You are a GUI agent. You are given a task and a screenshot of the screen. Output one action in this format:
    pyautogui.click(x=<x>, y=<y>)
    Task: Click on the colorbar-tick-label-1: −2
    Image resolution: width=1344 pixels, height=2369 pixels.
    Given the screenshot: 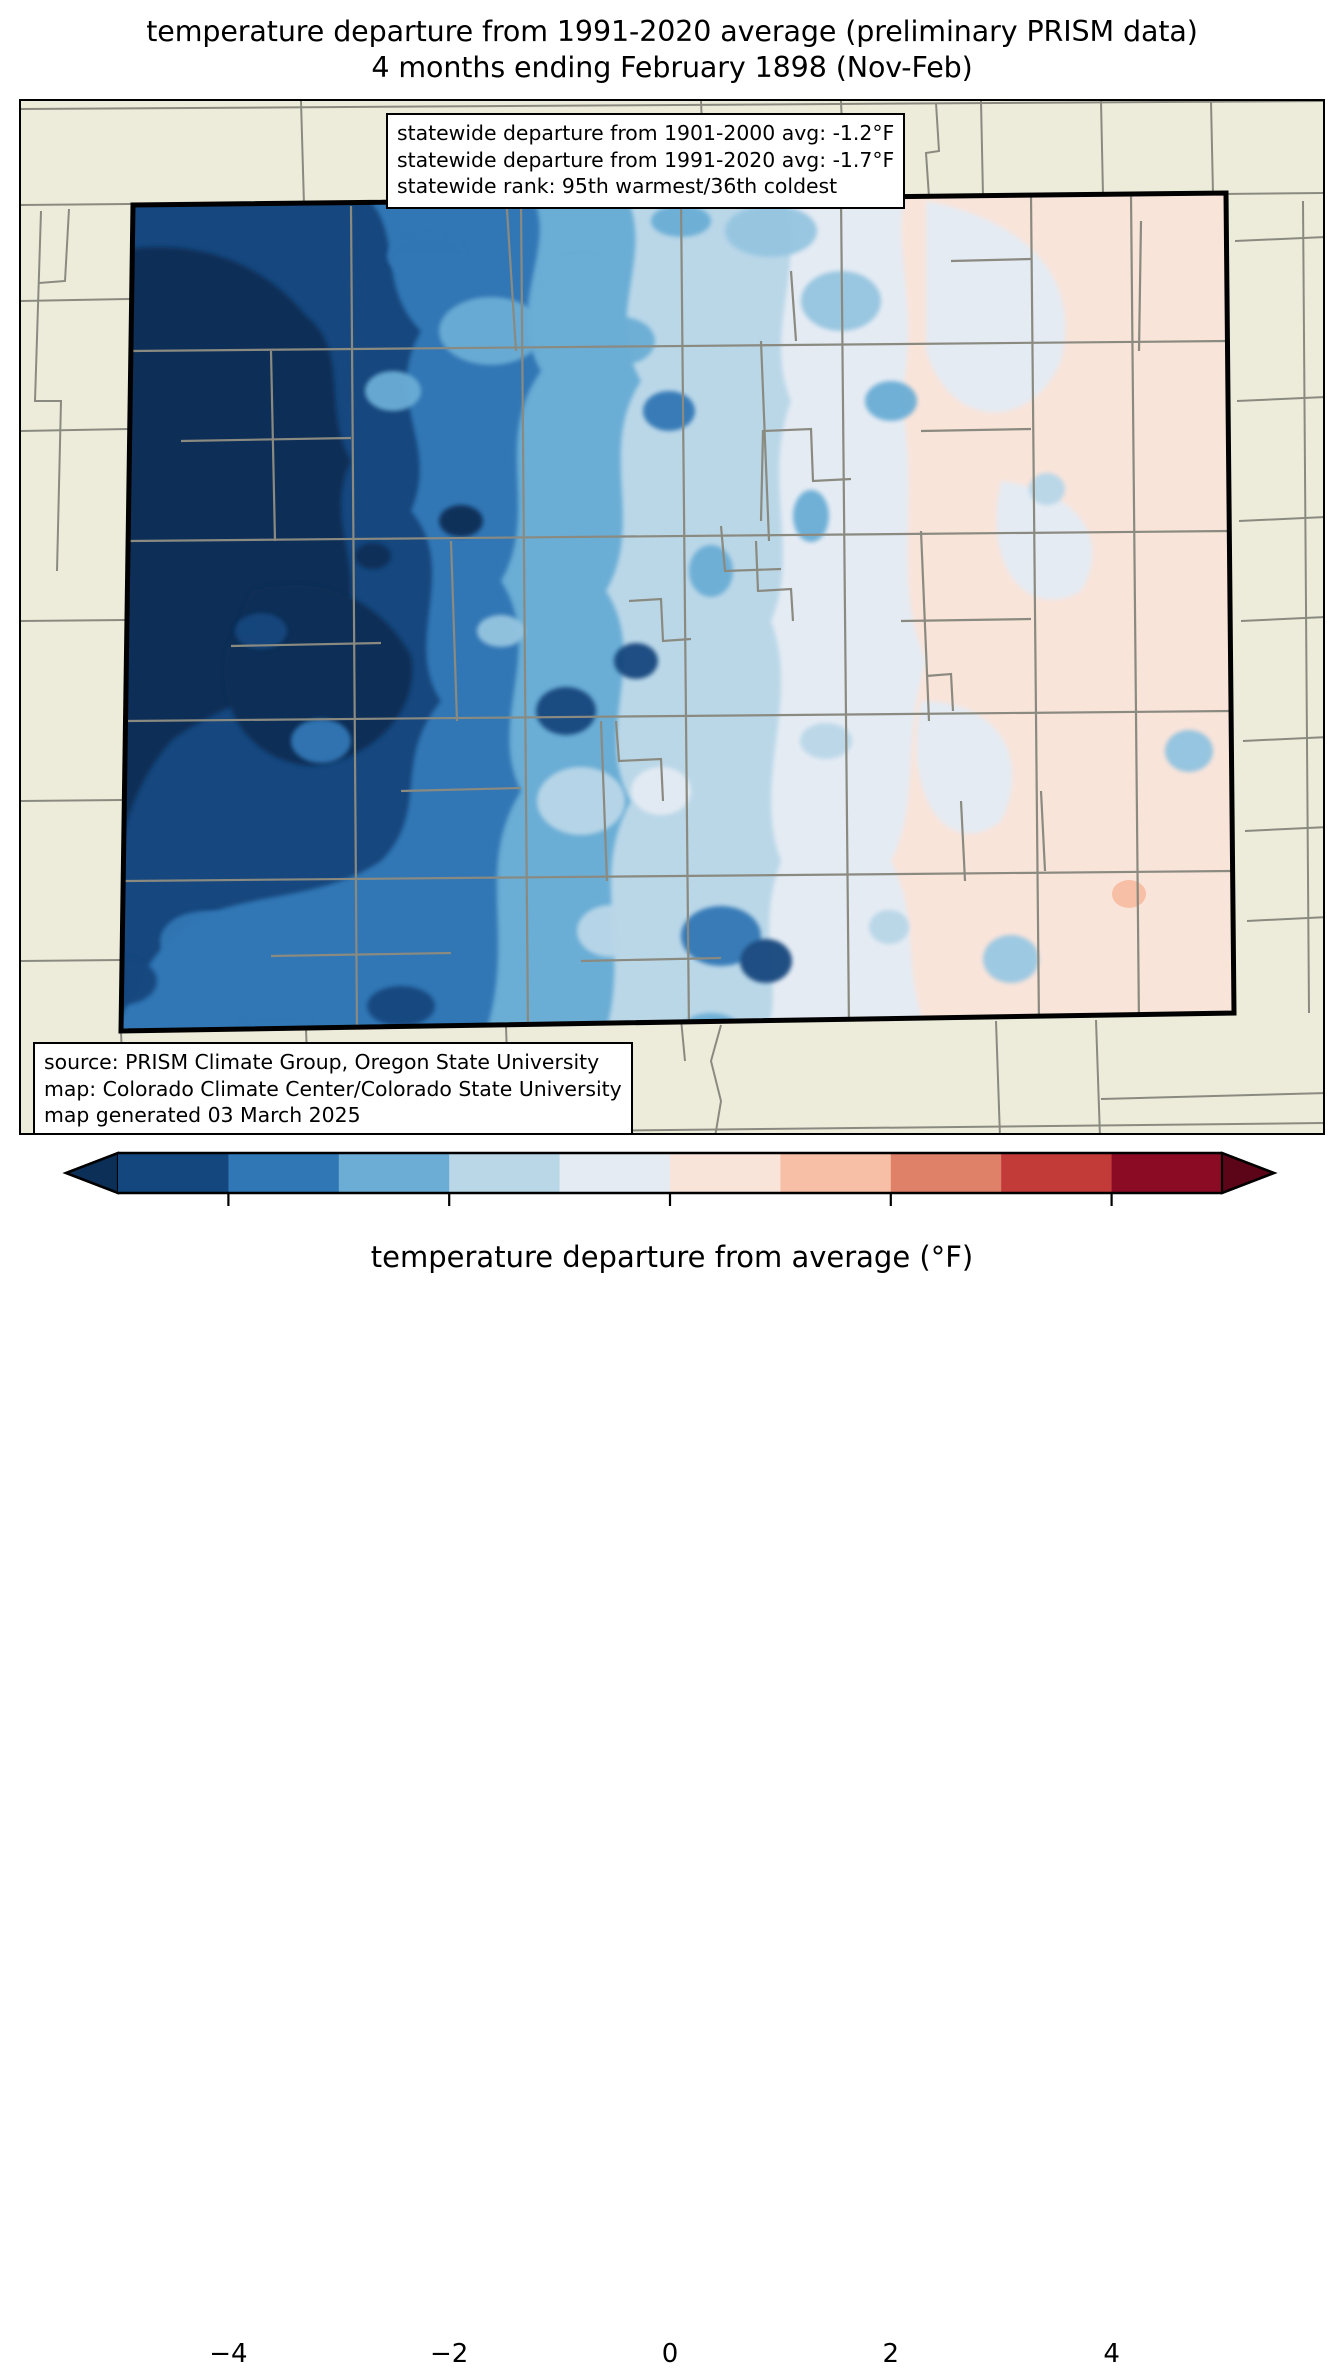 What is the action you would take?
    pyautogui.click(x=449, y=2354)
    